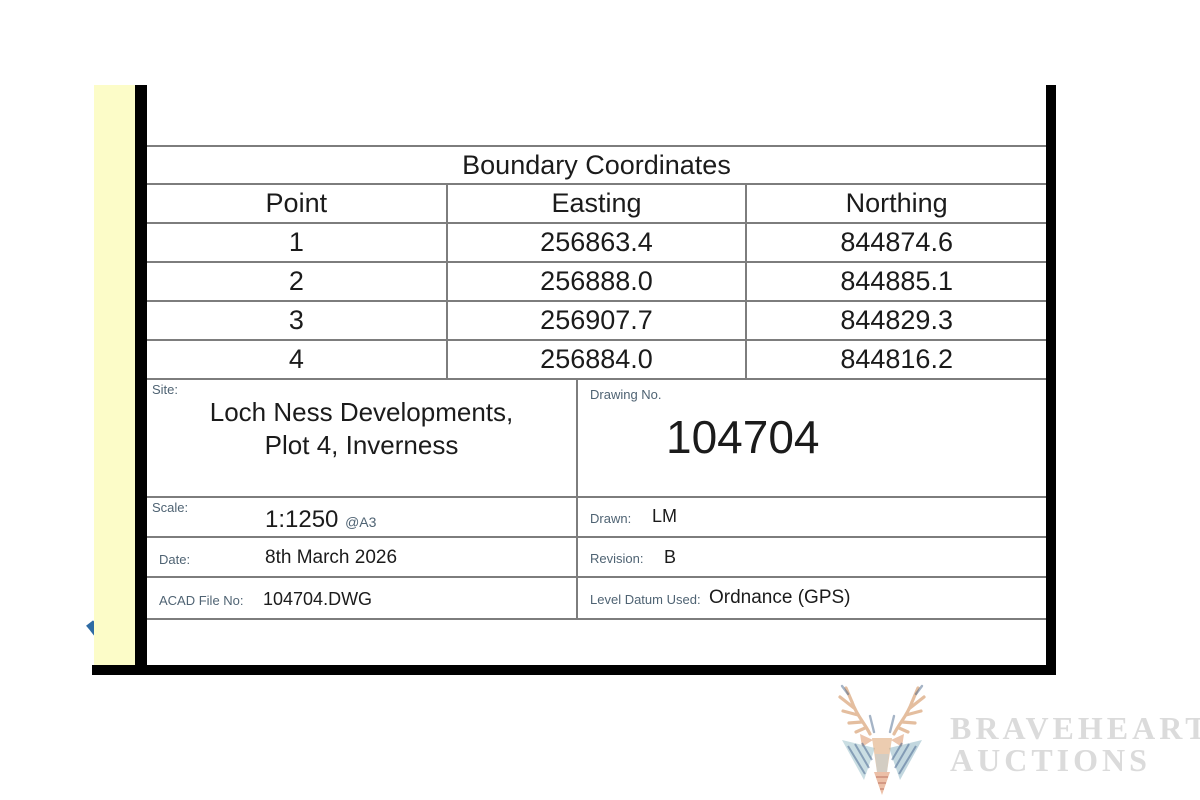  I want to click on scale-value: 1:1250 @A3, so click(320, 520).